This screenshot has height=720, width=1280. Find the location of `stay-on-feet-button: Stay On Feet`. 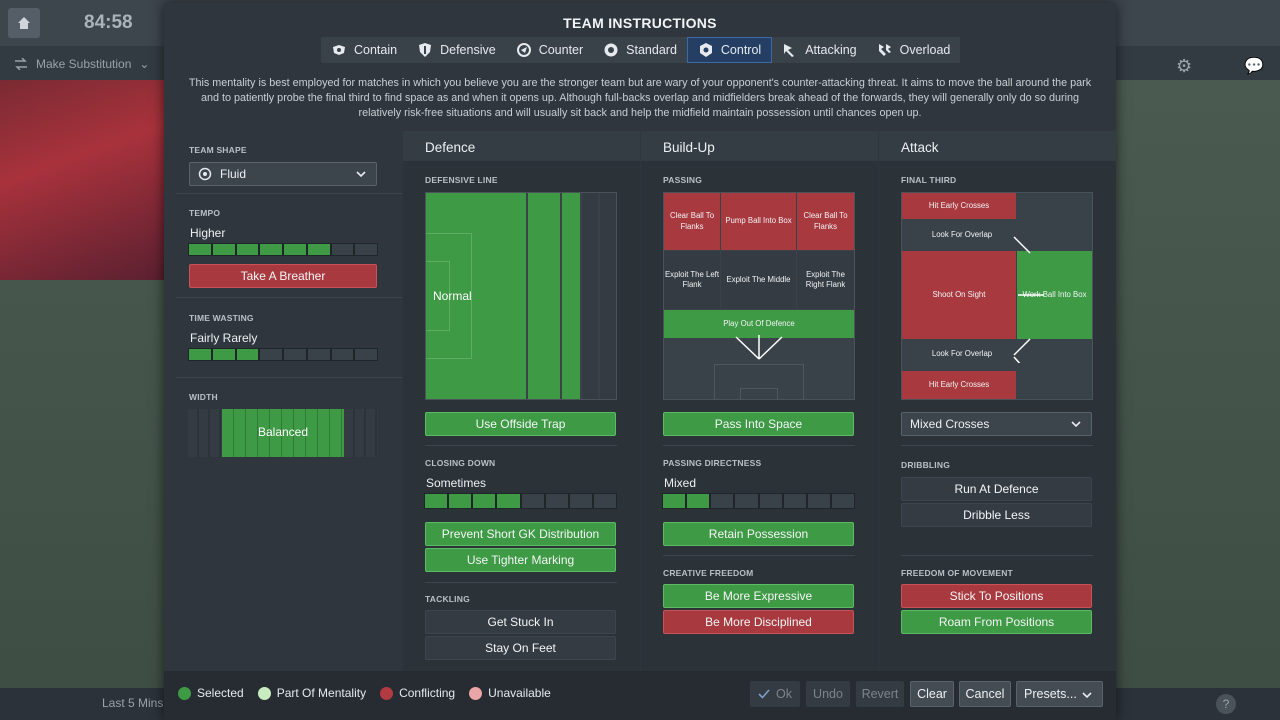

stay-on-feet-button: Stay On Feet is located at coordinates (520, 648).